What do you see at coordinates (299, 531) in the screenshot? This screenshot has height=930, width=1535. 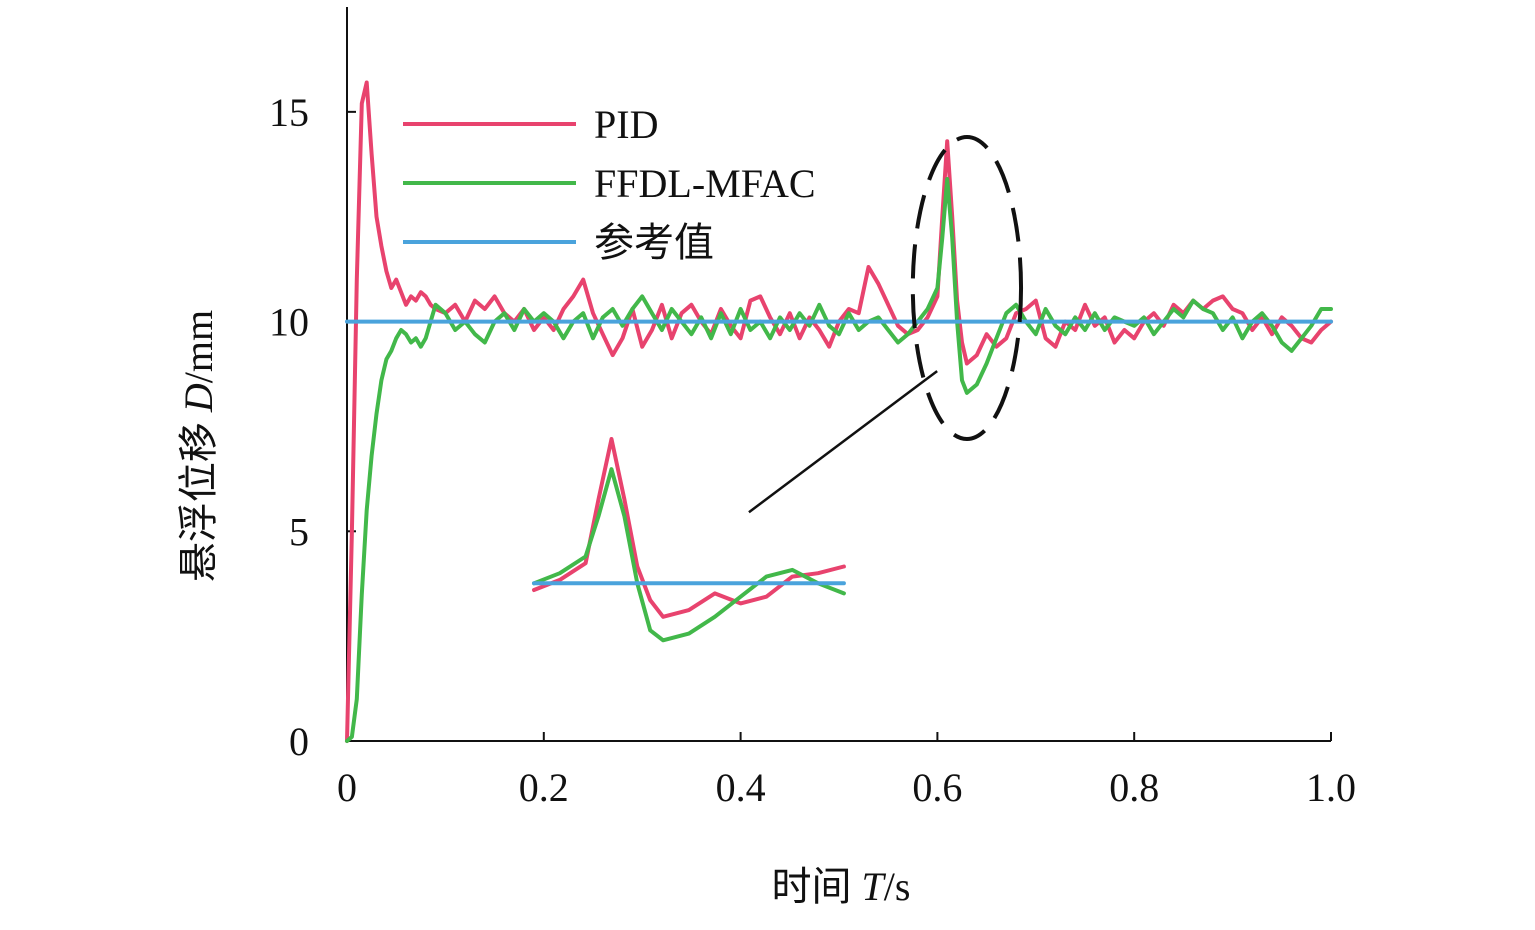 I see `y-tick-label: 5` at bounding box center [299, 531].